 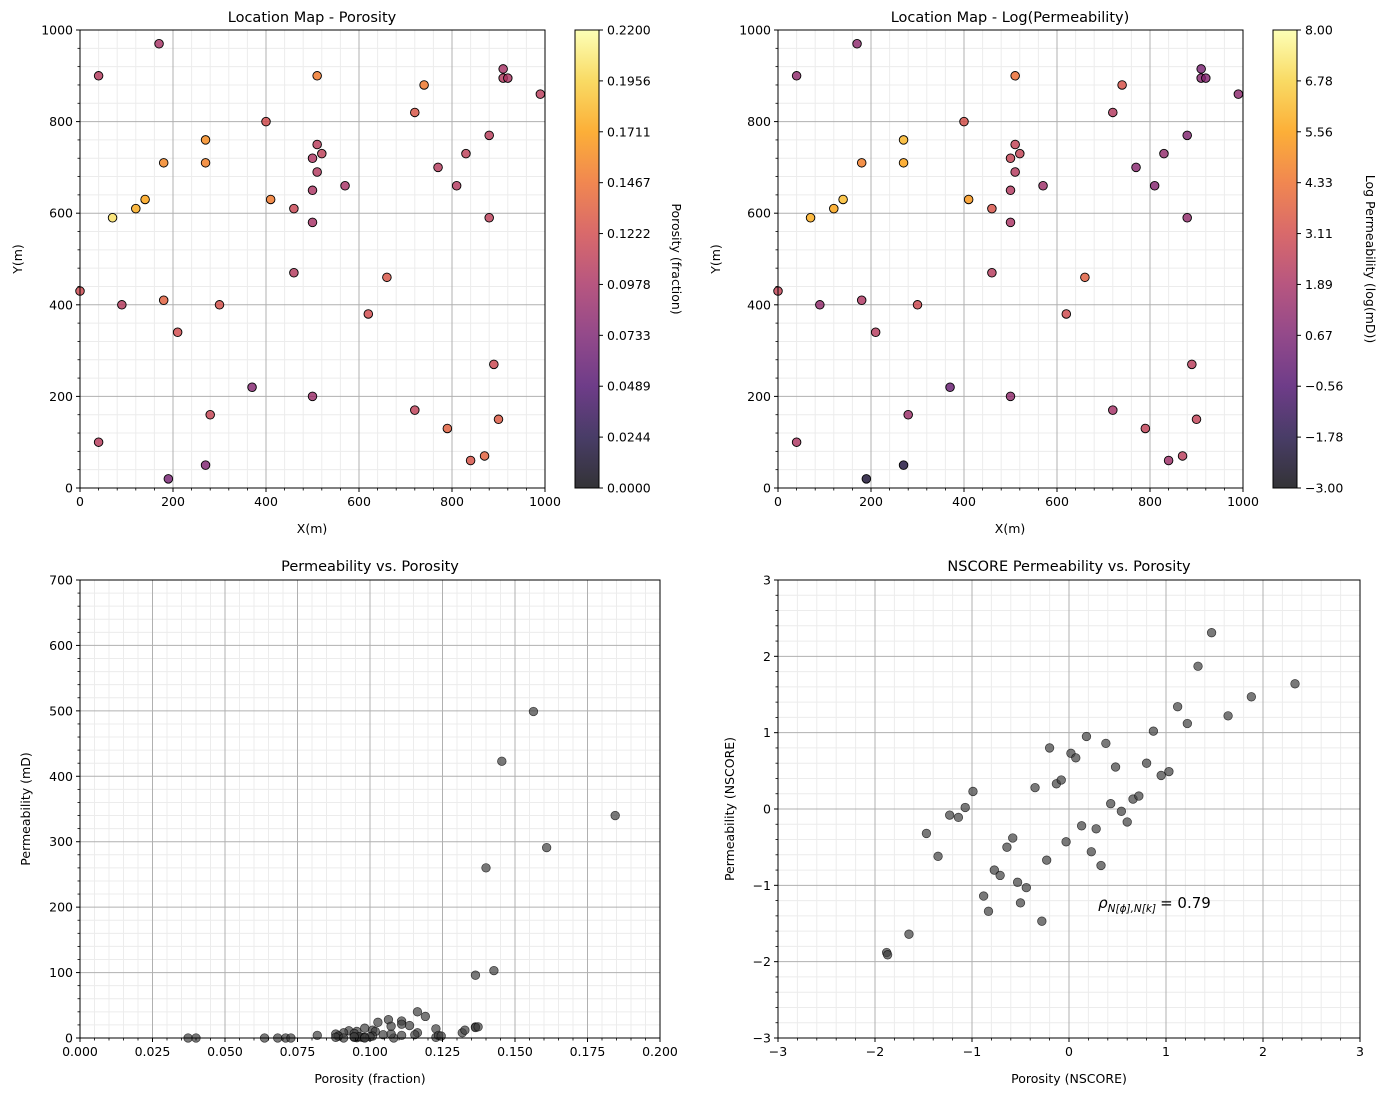 I want to click on y-tick-label: 1, so click(x=767, y=732).